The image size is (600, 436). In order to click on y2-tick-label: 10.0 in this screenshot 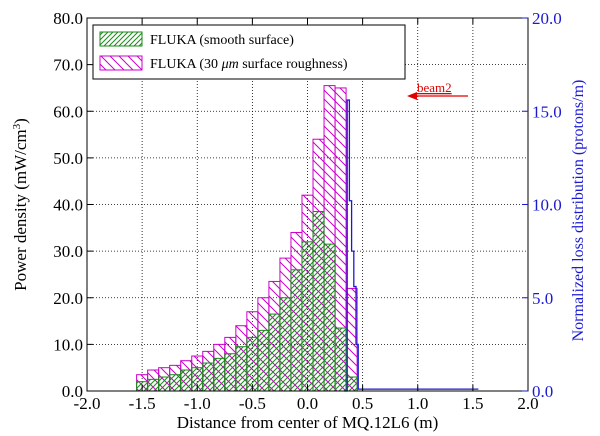, I will do `click(547, 205)`.